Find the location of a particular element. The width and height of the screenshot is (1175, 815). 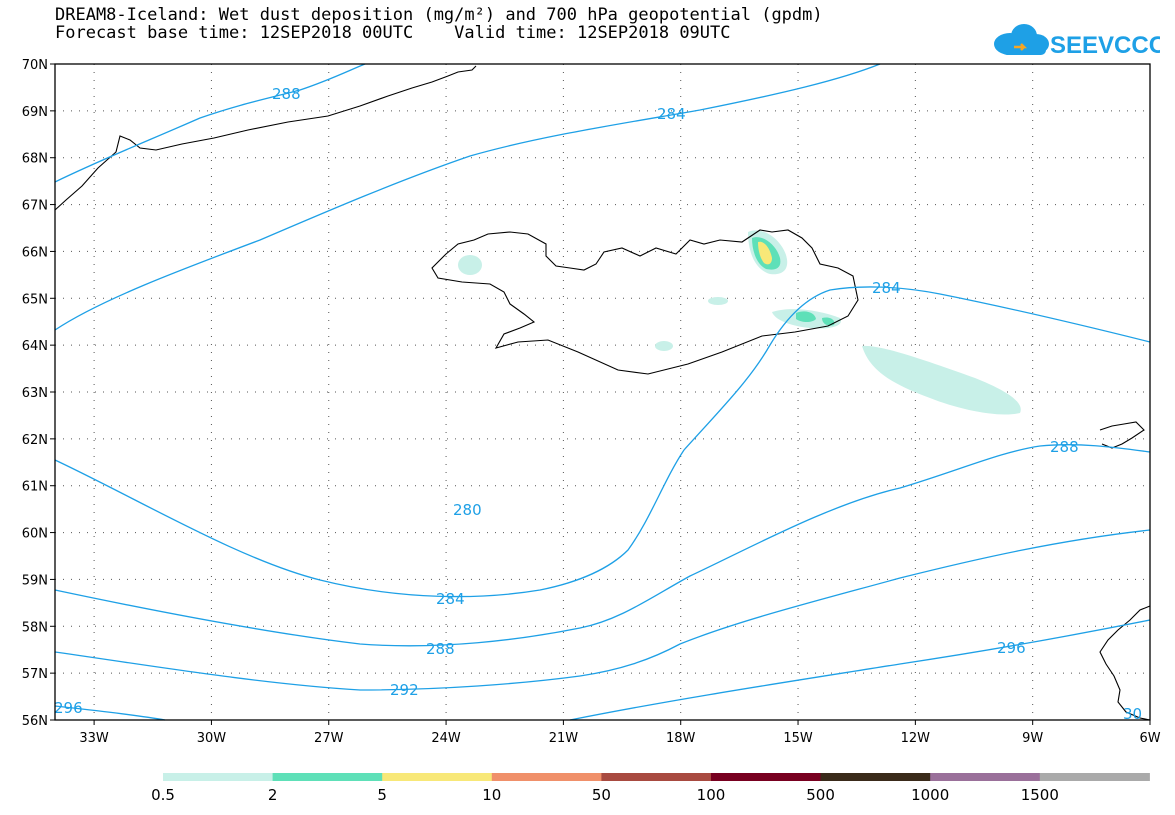

lat-tick-label: 59N is located at coordinates (35, 580).